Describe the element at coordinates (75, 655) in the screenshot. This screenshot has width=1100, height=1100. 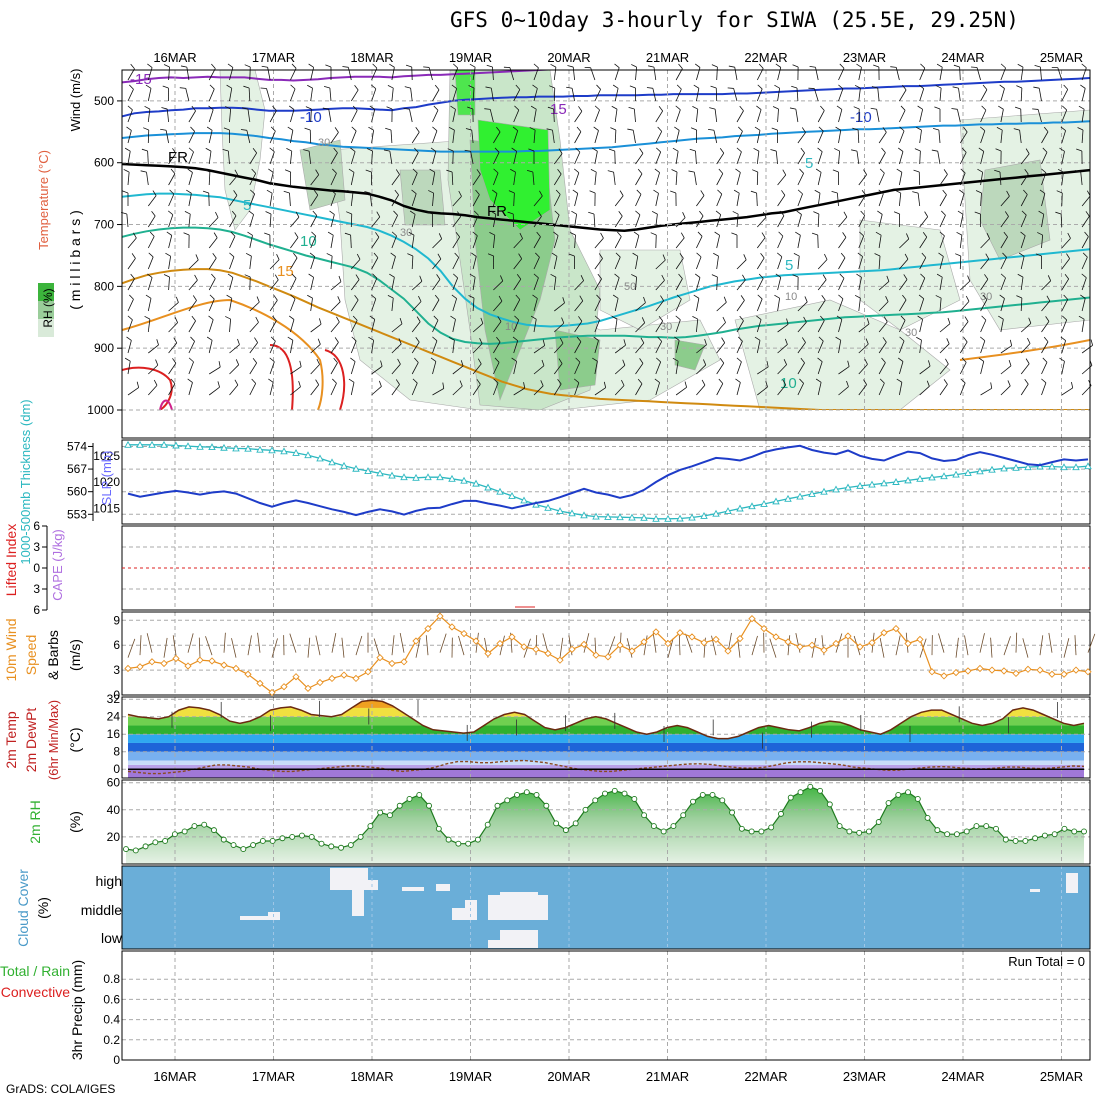
I see `wind10-ylabel-4: (m/s)` at that location.